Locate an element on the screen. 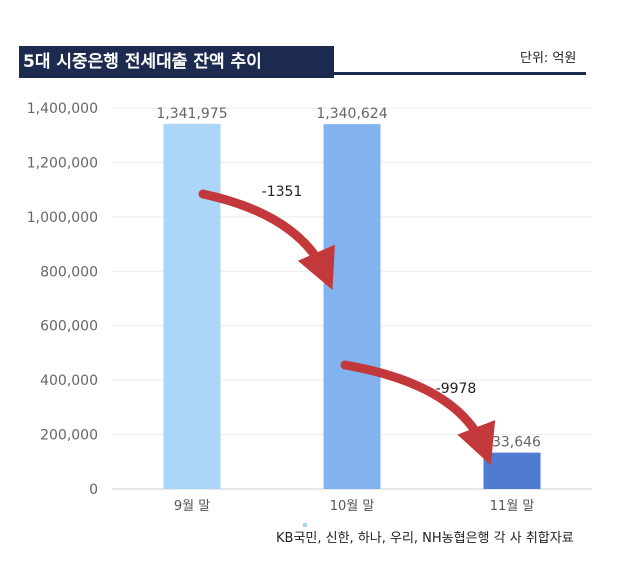 The height and width of the screenshot is (587, 640). x-axis-ticks: 9월 말 10월 말 11월 말 is located at coordinates (354, 506).